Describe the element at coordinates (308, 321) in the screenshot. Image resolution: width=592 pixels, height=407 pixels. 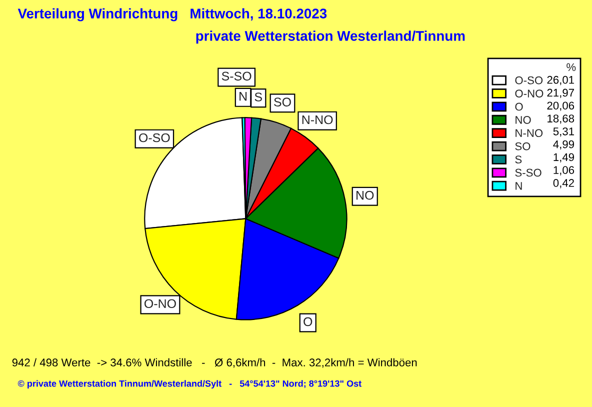
I see `slice-label: O` at that location.